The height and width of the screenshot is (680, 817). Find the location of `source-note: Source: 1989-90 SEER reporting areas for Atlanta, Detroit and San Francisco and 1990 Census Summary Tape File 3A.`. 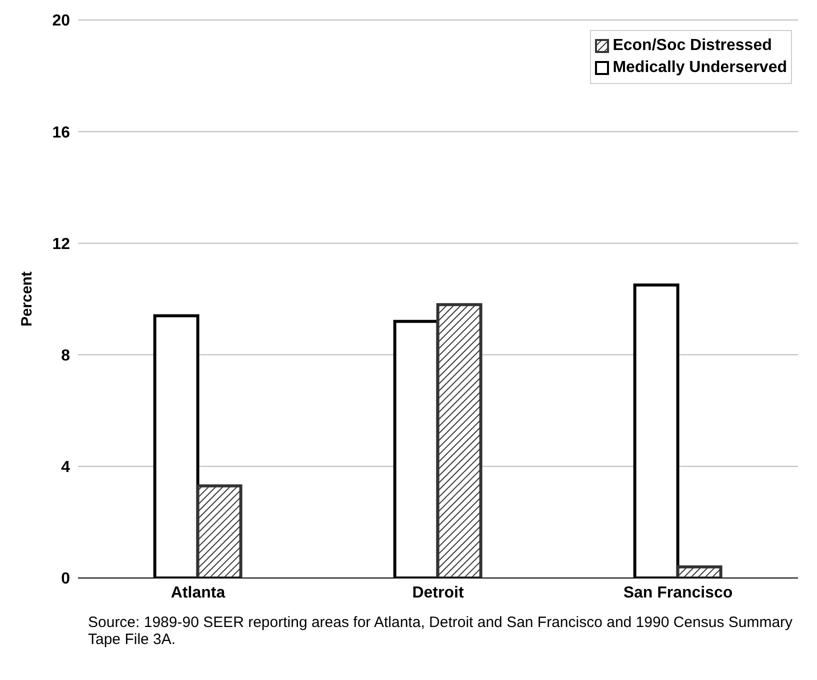

source-note: Source: 1989-90 SEER reporting areas for Atlanta, Detroit and San Francisco and 1990 Census Summary Tape File 3A. is located at coordinates (441, 631).